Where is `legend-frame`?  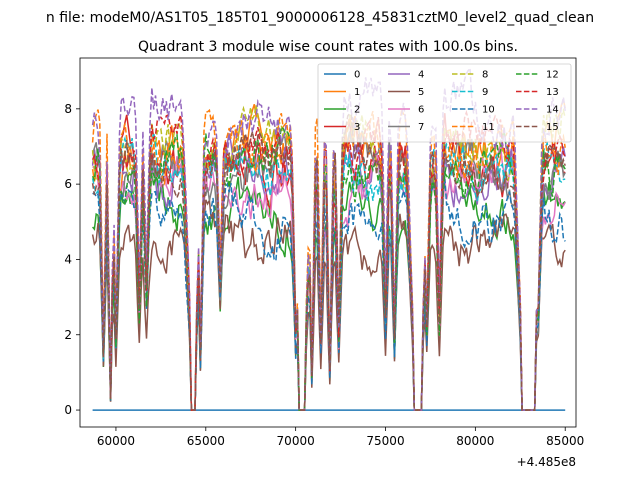 legend-frame is located at coordinates (444, 103).